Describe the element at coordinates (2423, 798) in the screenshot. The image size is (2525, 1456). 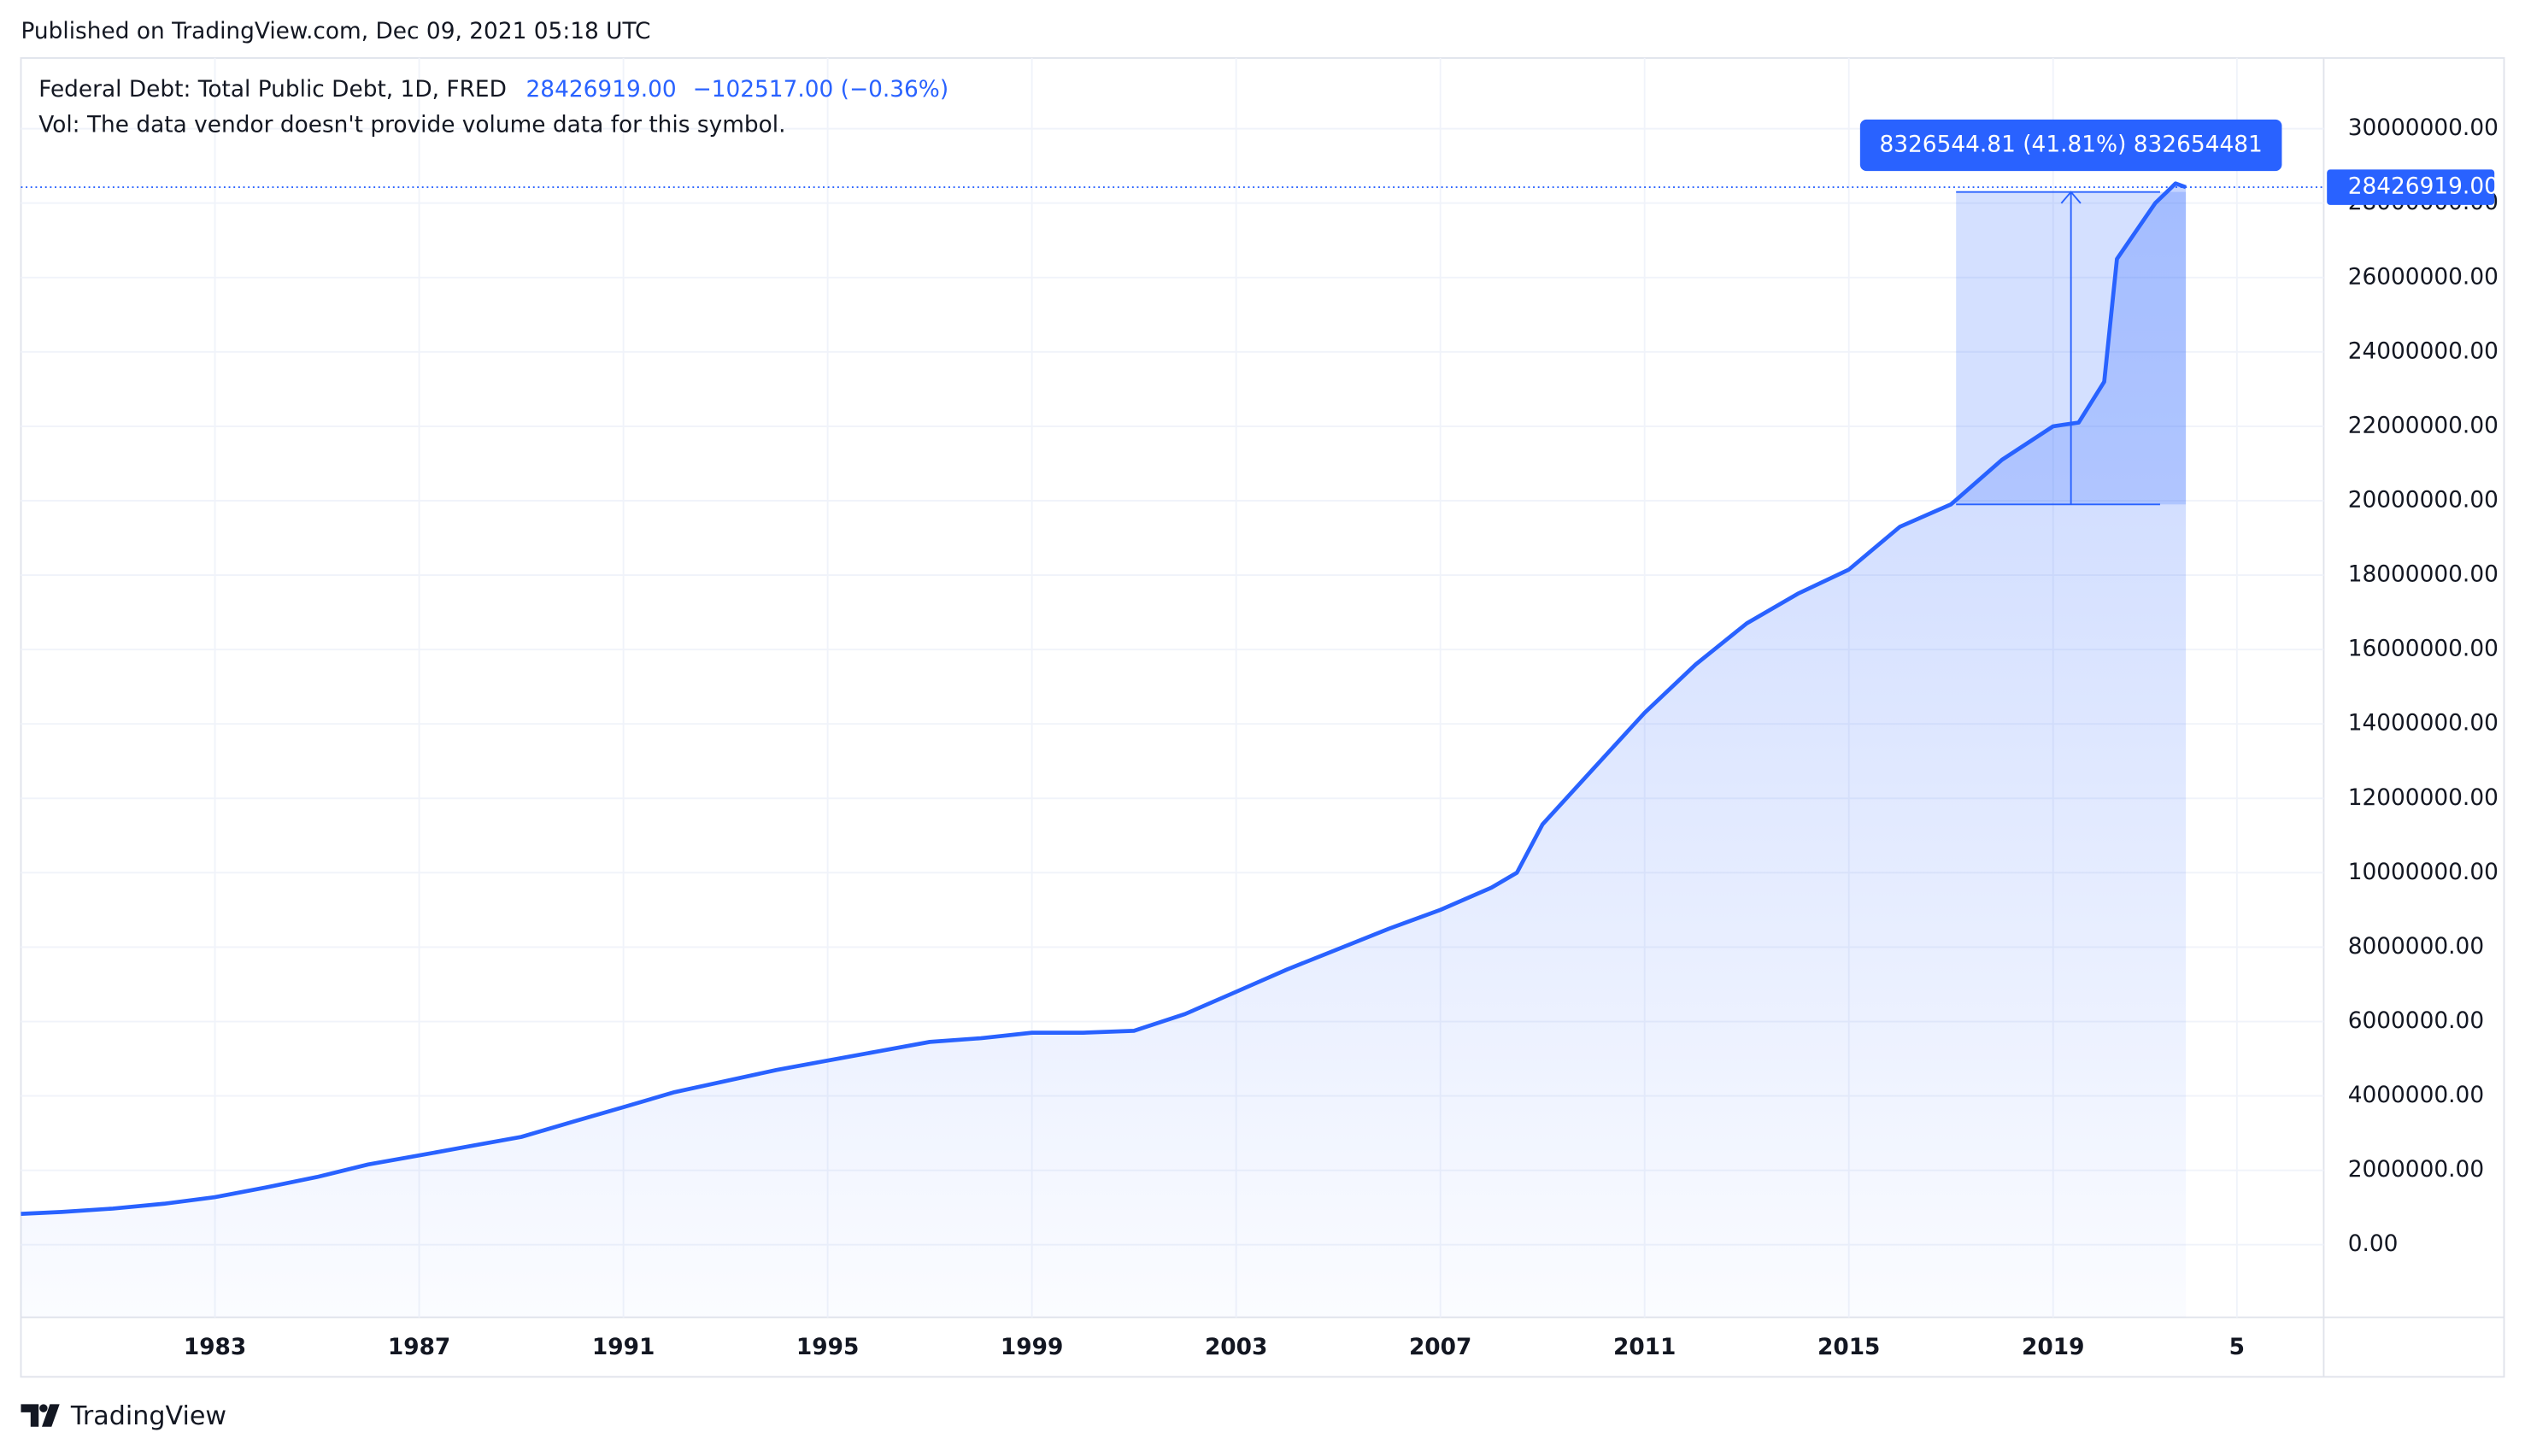
I see `y-tick-label: 12000000.00` at that location.